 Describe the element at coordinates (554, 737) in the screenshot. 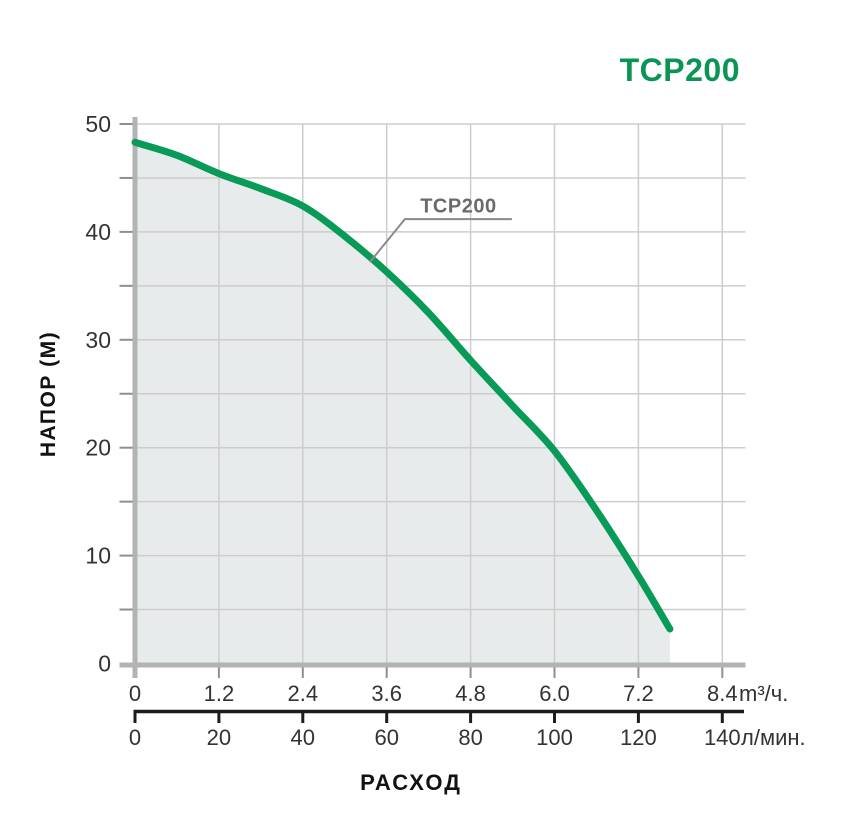

I see `x-tick-label-lmin: 100` at that location.